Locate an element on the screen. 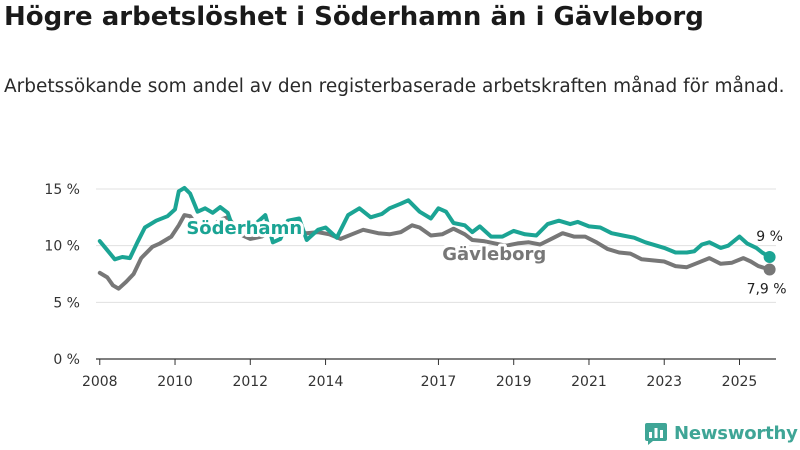  y-tick-label: 10 % is located at coordinates (62, 247).